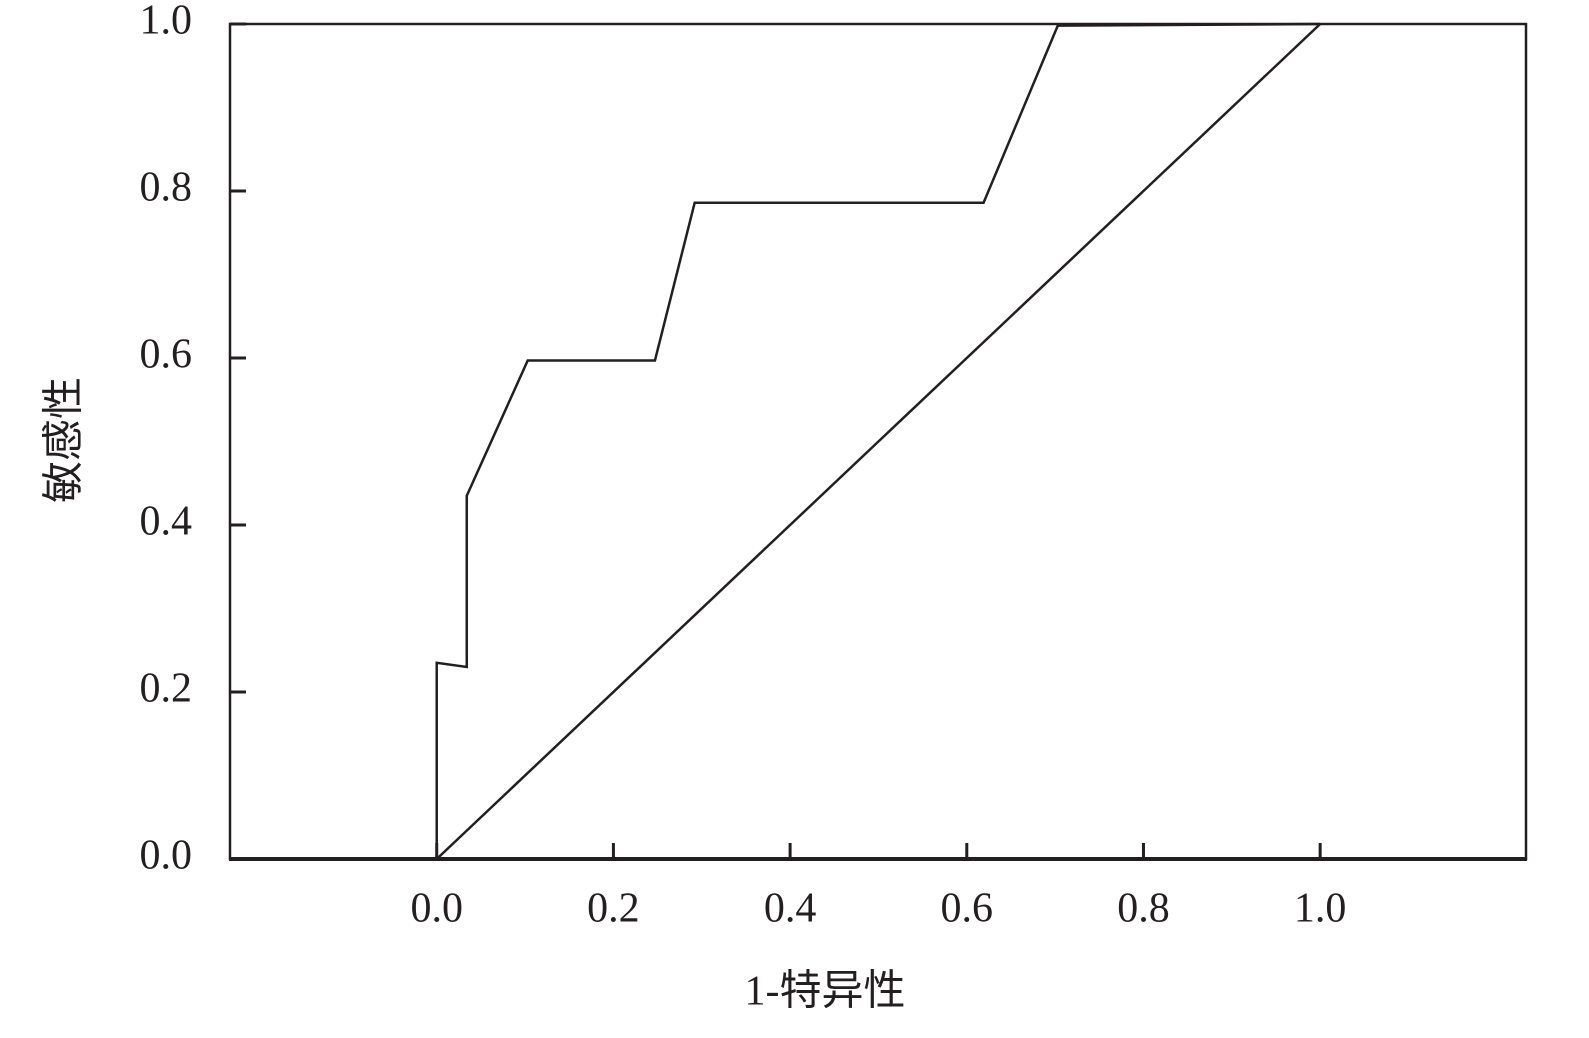 This screenshot has width=1589, height=1038. Describe the element at coordinates (1143, 909) in the screenshot. I see `x-tick-label: 0.8` at that location.